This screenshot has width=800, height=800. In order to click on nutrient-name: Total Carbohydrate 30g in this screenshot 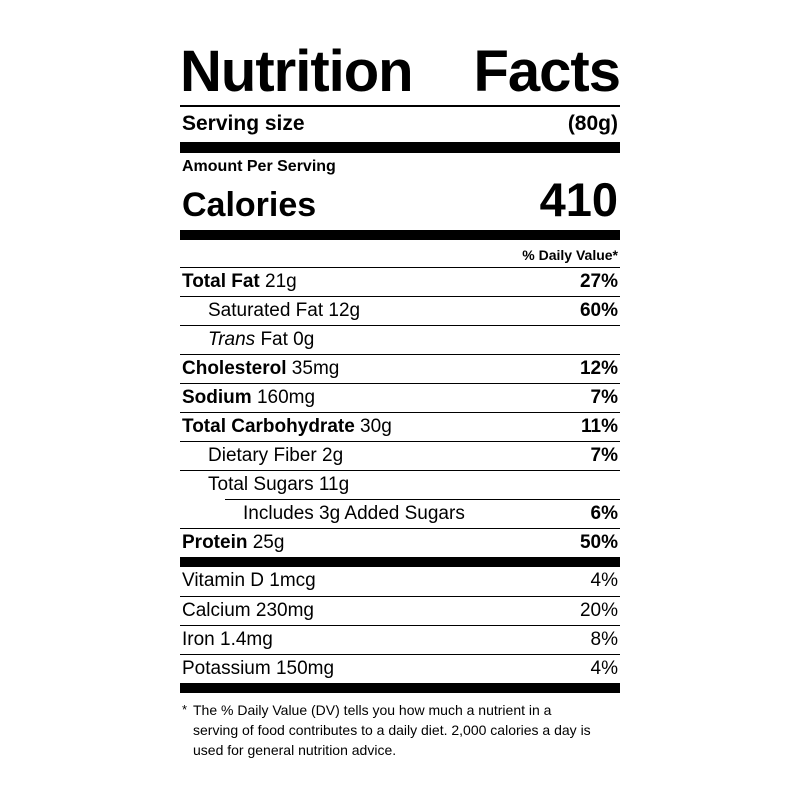, I will do `click(287, 427)`.